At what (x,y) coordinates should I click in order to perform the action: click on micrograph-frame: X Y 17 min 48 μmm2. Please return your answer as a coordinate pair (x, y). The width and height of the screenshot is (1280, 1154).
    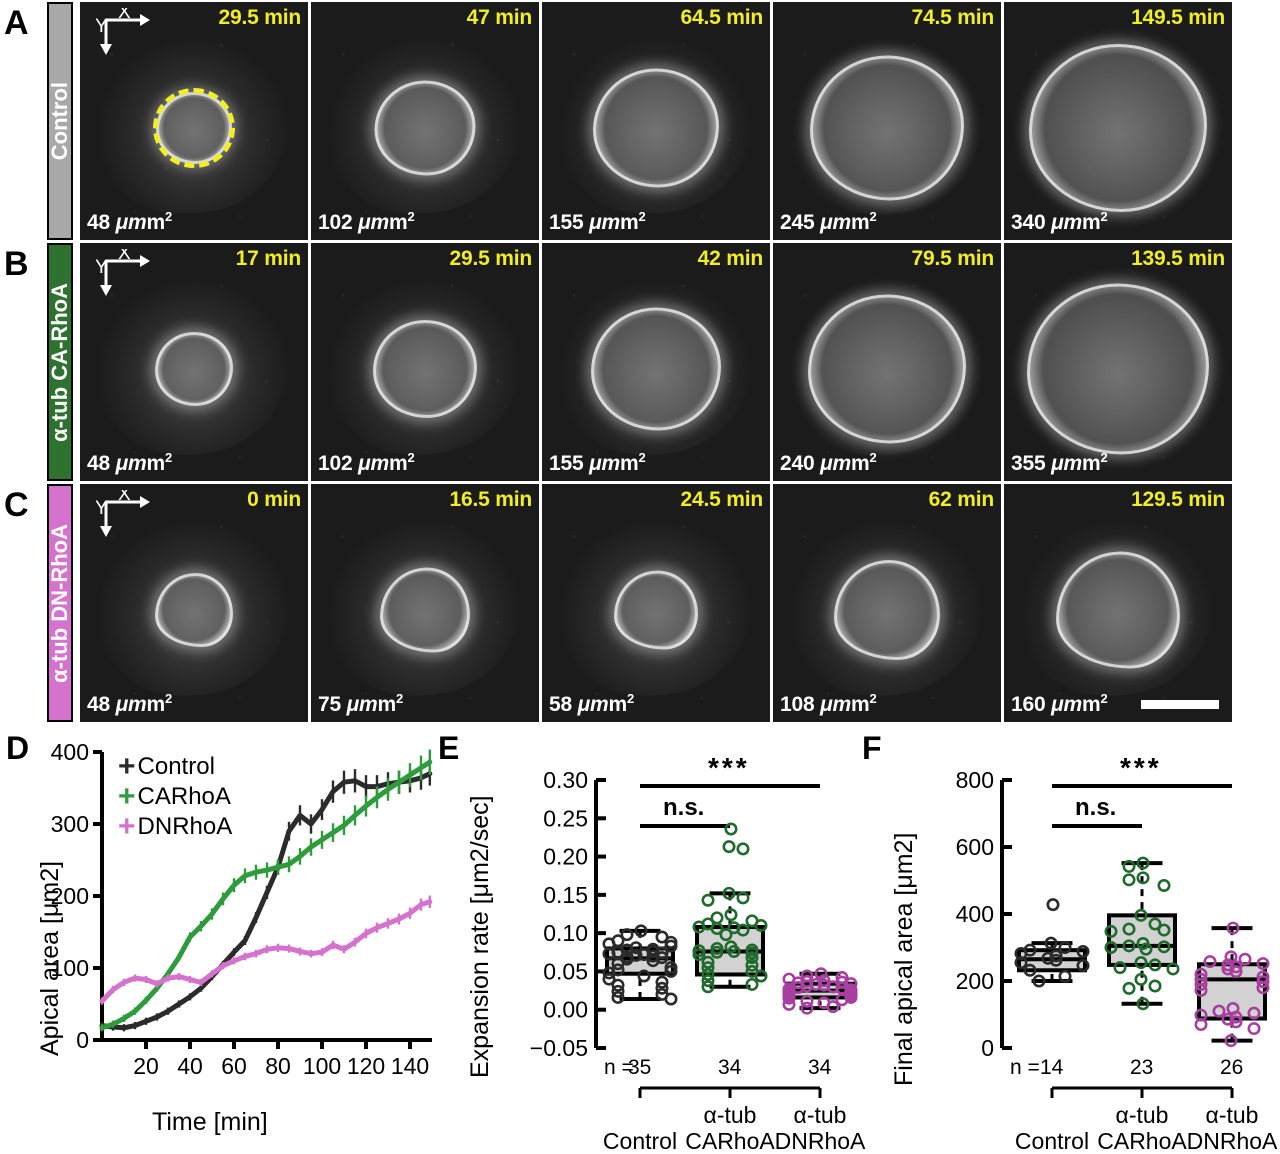
    Looking at the image, I should click on (194, 362).